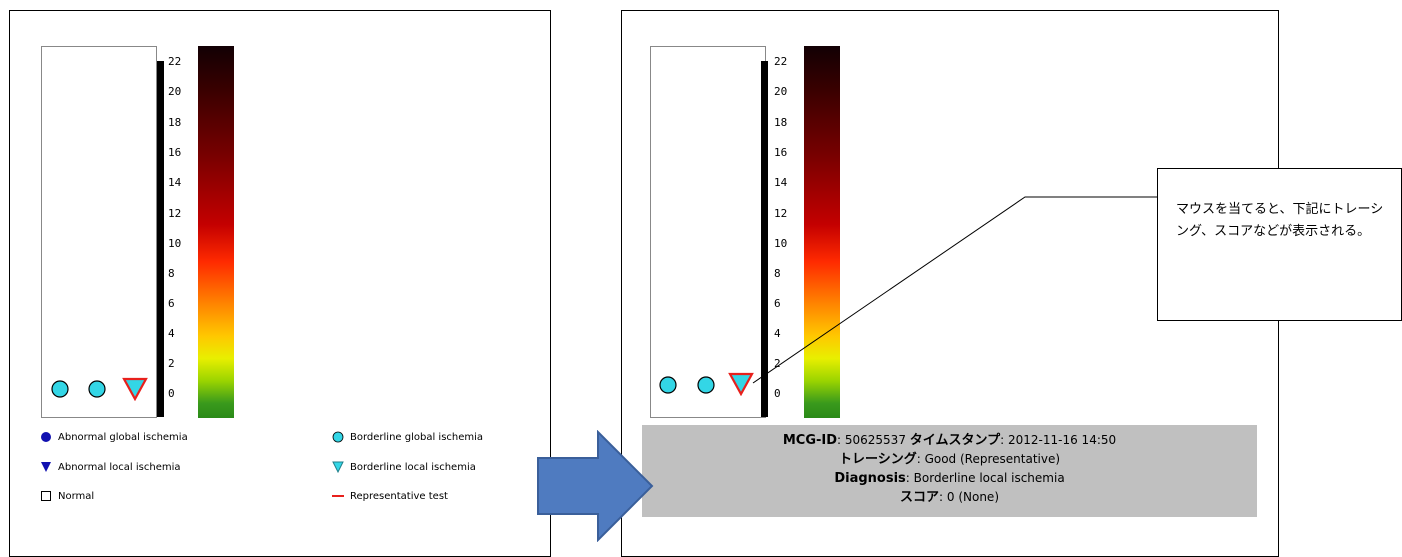 This screenshot has width=1402, height=557. Describe the element at coordinates (920, 497) in the screenshot. I see `score-label: スコア` at that location.